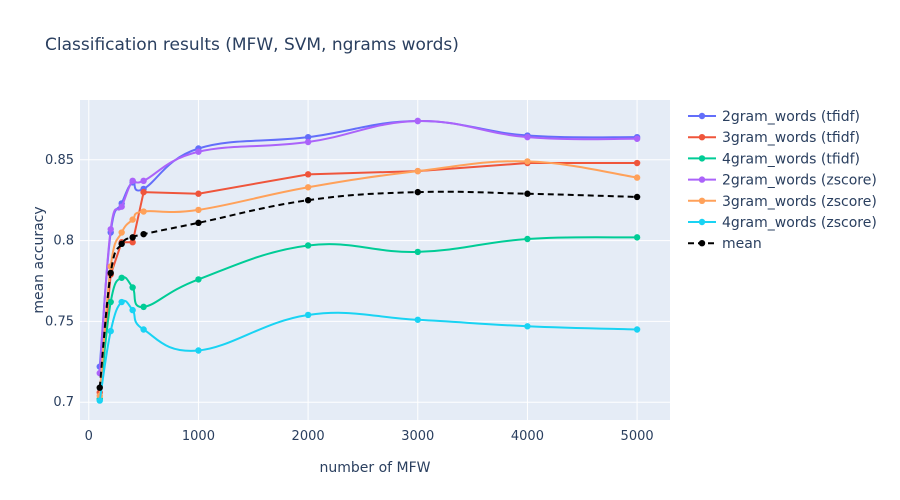  What do you see at coordinates (799, 223) in the screenshot?
I see `legend-label: 4gram_words (zscore)` at bounding box center [799, 223].